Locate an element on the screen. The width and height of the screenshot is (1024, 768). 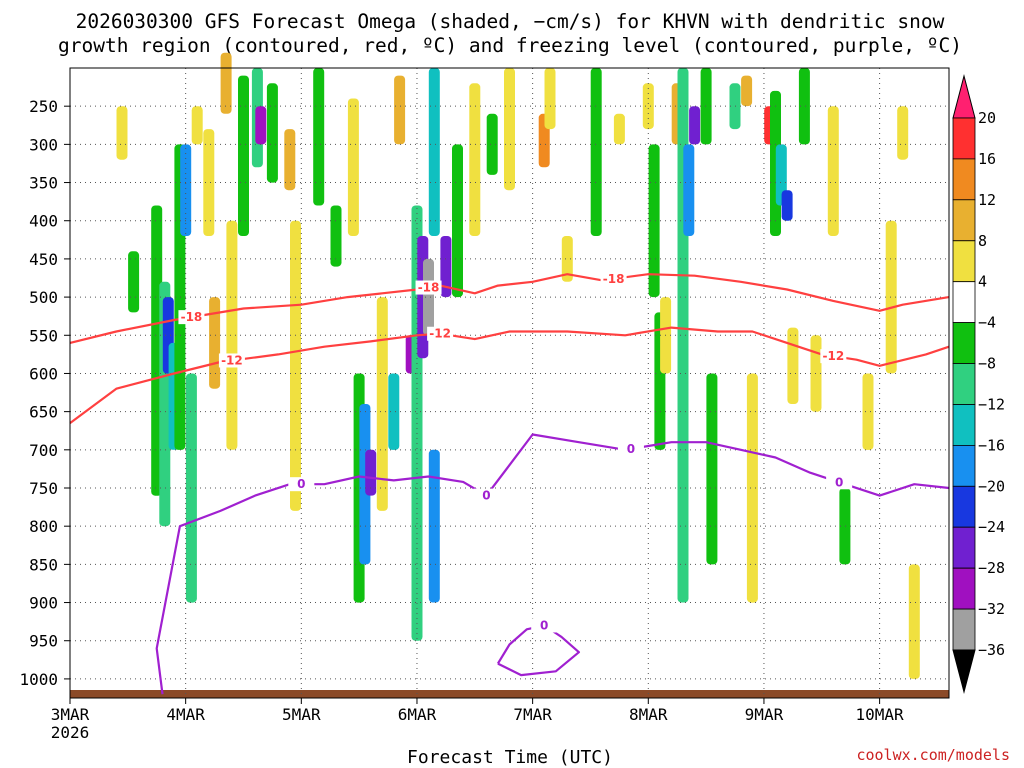
y-tick-label-300: 300 is located at coordinates (43, 144).